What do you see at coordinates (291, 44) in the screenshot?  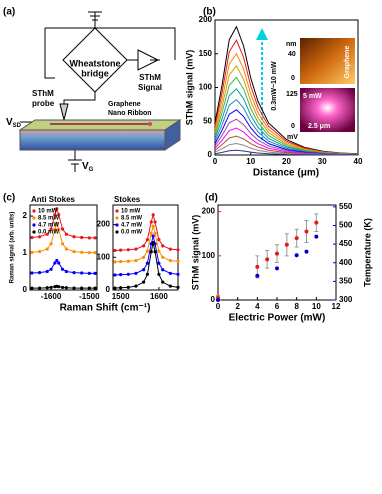 I see `colorbar-unit: nm` at bounding box center [291, 44].